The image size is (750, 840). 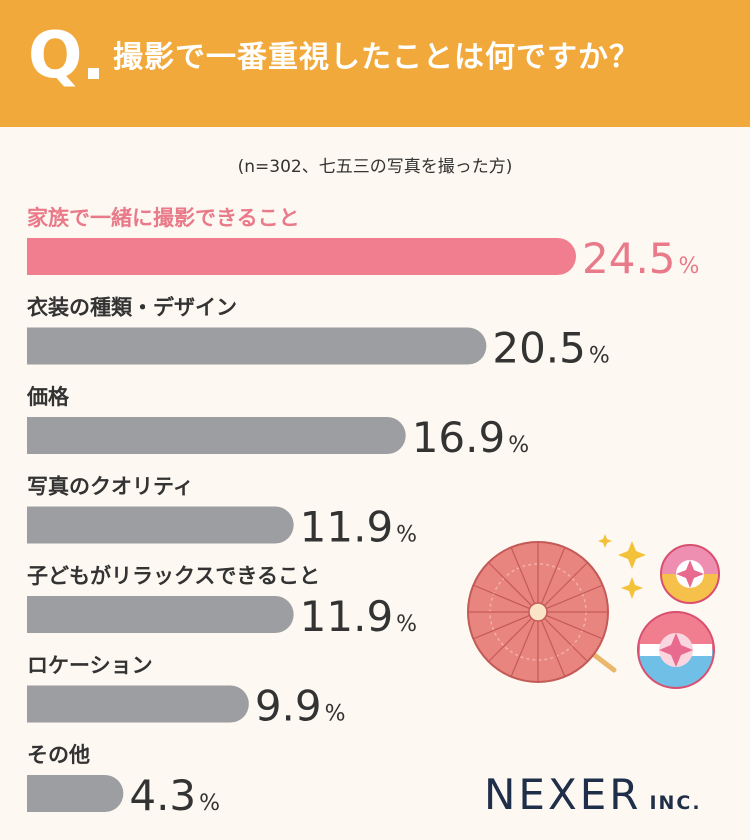 I want to click on nexer-logo: NEXER INC., so click(x=593, y=794).